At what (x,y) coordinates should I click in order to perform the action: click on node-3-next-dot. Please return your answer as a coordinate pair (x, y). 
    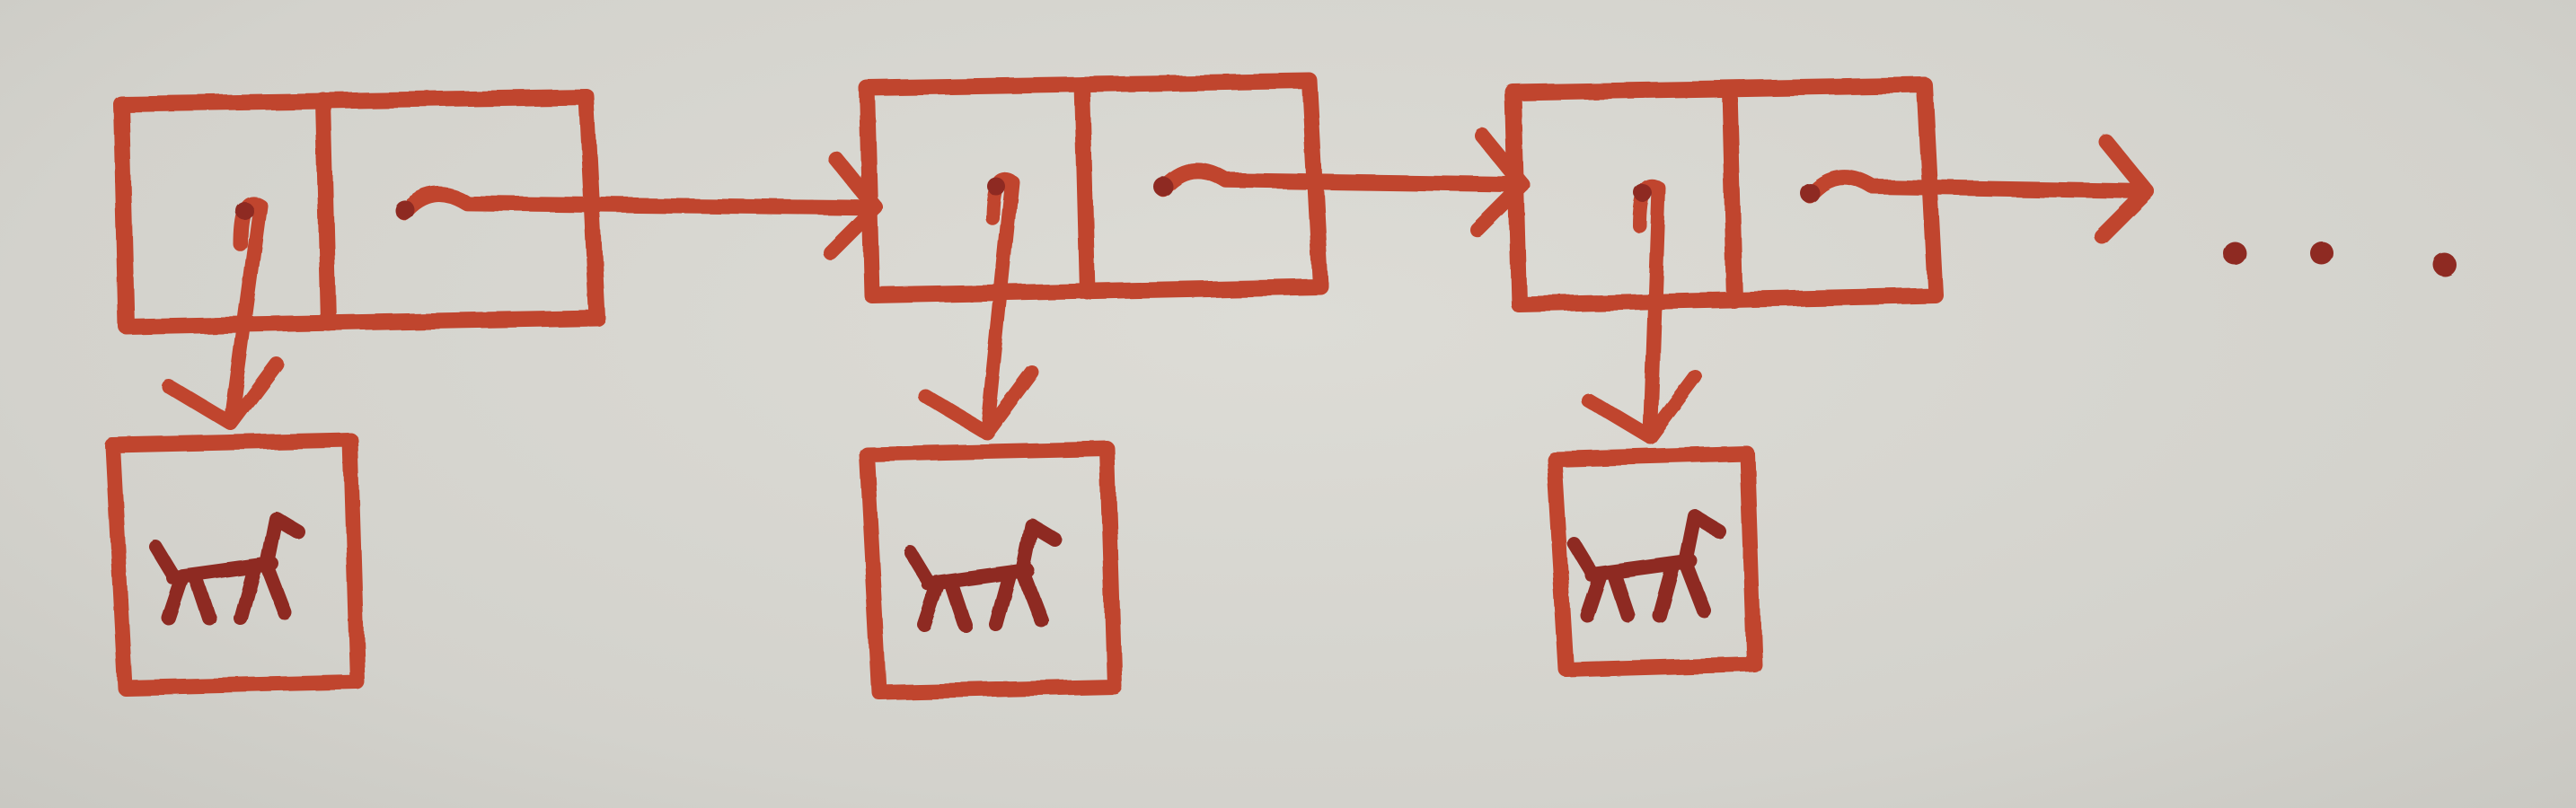
    Looking at the image, I should click on (1810, 193).